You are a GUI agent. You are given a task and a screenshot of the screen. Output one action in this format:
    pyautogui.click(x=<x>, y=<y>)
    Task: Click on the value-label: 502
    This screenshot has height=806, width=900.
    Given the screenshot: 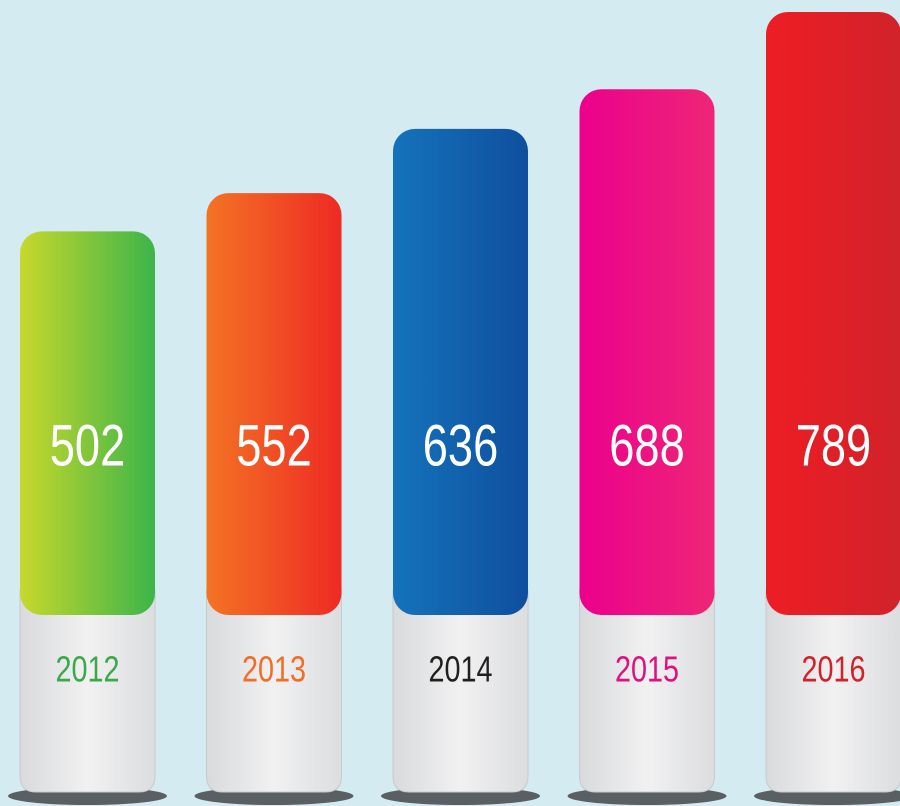 What is the action you would take?
    pyautogui.click(x=87, y=446)
    